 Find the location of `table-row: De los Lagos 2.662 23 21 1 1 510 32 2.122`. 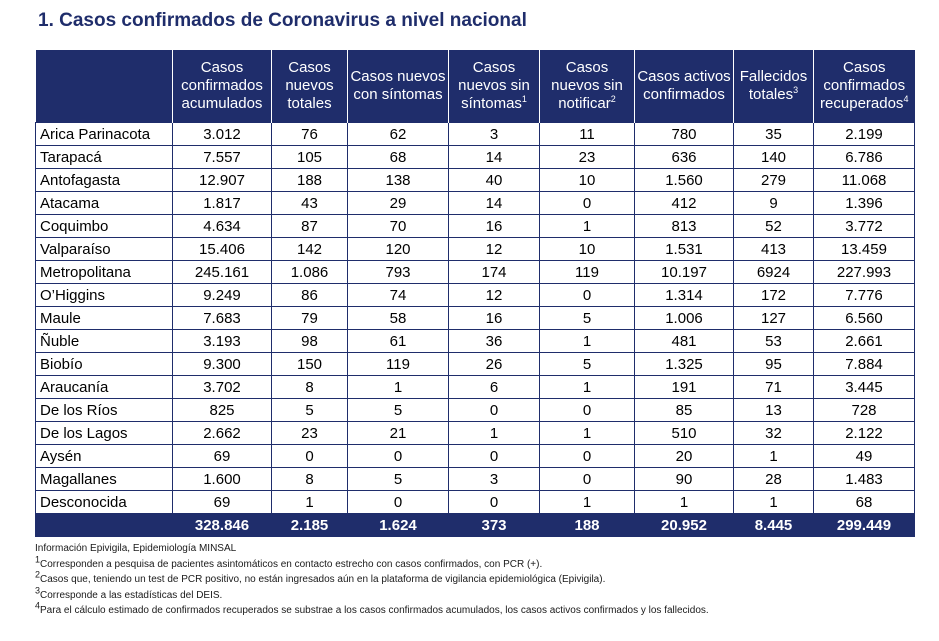

table-row: De los Lagos 2.662 23 21 1 1 510 32 2.122 is located at coordinates (475, 433).